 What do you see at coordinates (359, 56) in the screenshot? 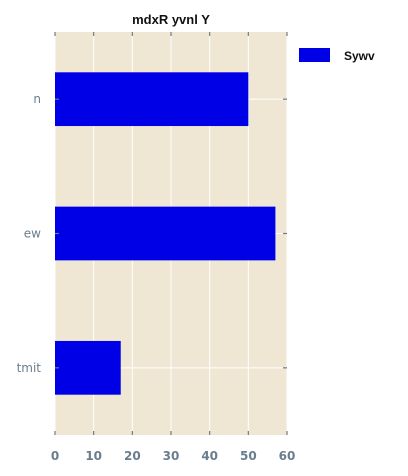
I see `legend-label: Sywv` at bounding box center [359, 56].